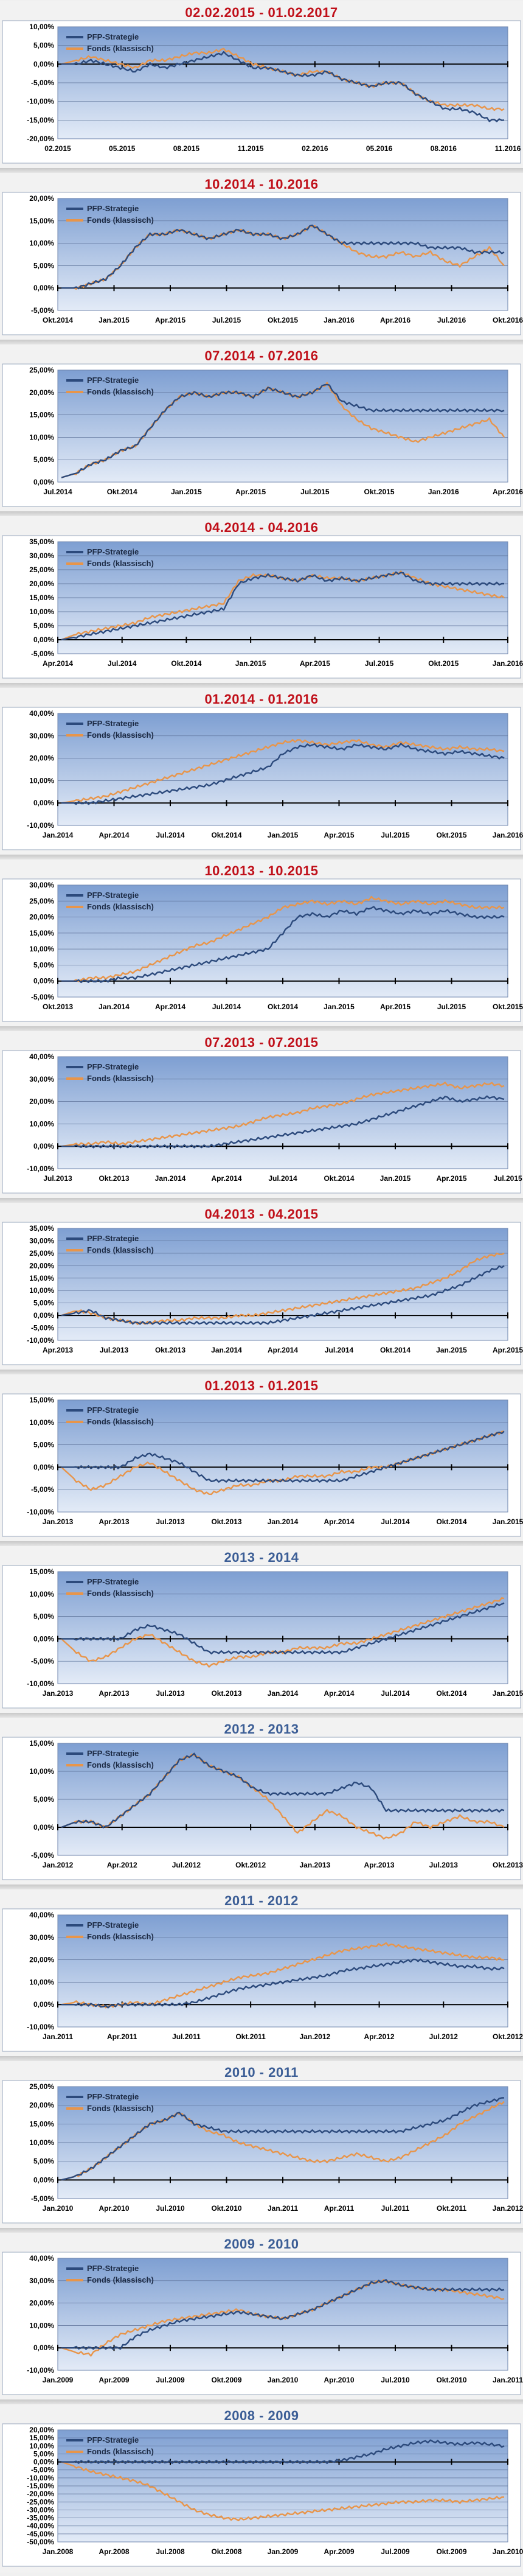 Image resolution: width=523 pixels, height=2576 pixels. I want to click on x-tick-label: Jan.2014, so click(170, 1178).